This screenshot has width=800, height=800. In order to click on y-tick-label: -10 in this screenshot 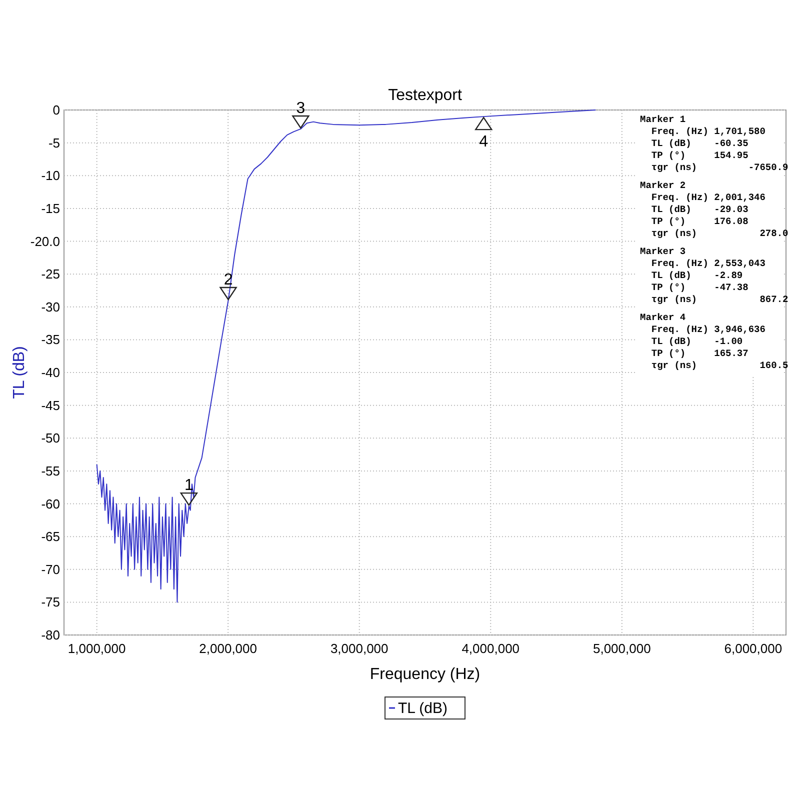, I will do `click(50, 176)`.